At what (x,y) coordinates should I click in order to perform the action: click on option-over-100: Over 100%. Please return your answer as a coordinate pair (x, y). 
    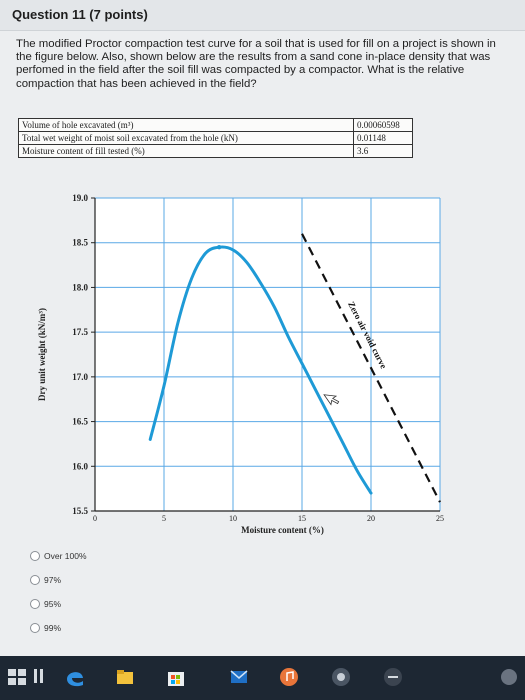
    Looking at the image, I should click on (58, 556).